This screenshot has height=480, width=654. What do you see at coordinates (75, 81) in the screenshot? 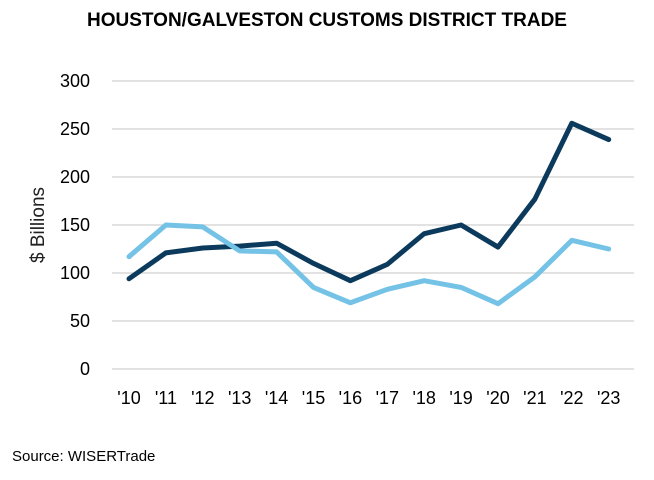
I see `y-tick-label: 300` at bounding box center [75, 81].